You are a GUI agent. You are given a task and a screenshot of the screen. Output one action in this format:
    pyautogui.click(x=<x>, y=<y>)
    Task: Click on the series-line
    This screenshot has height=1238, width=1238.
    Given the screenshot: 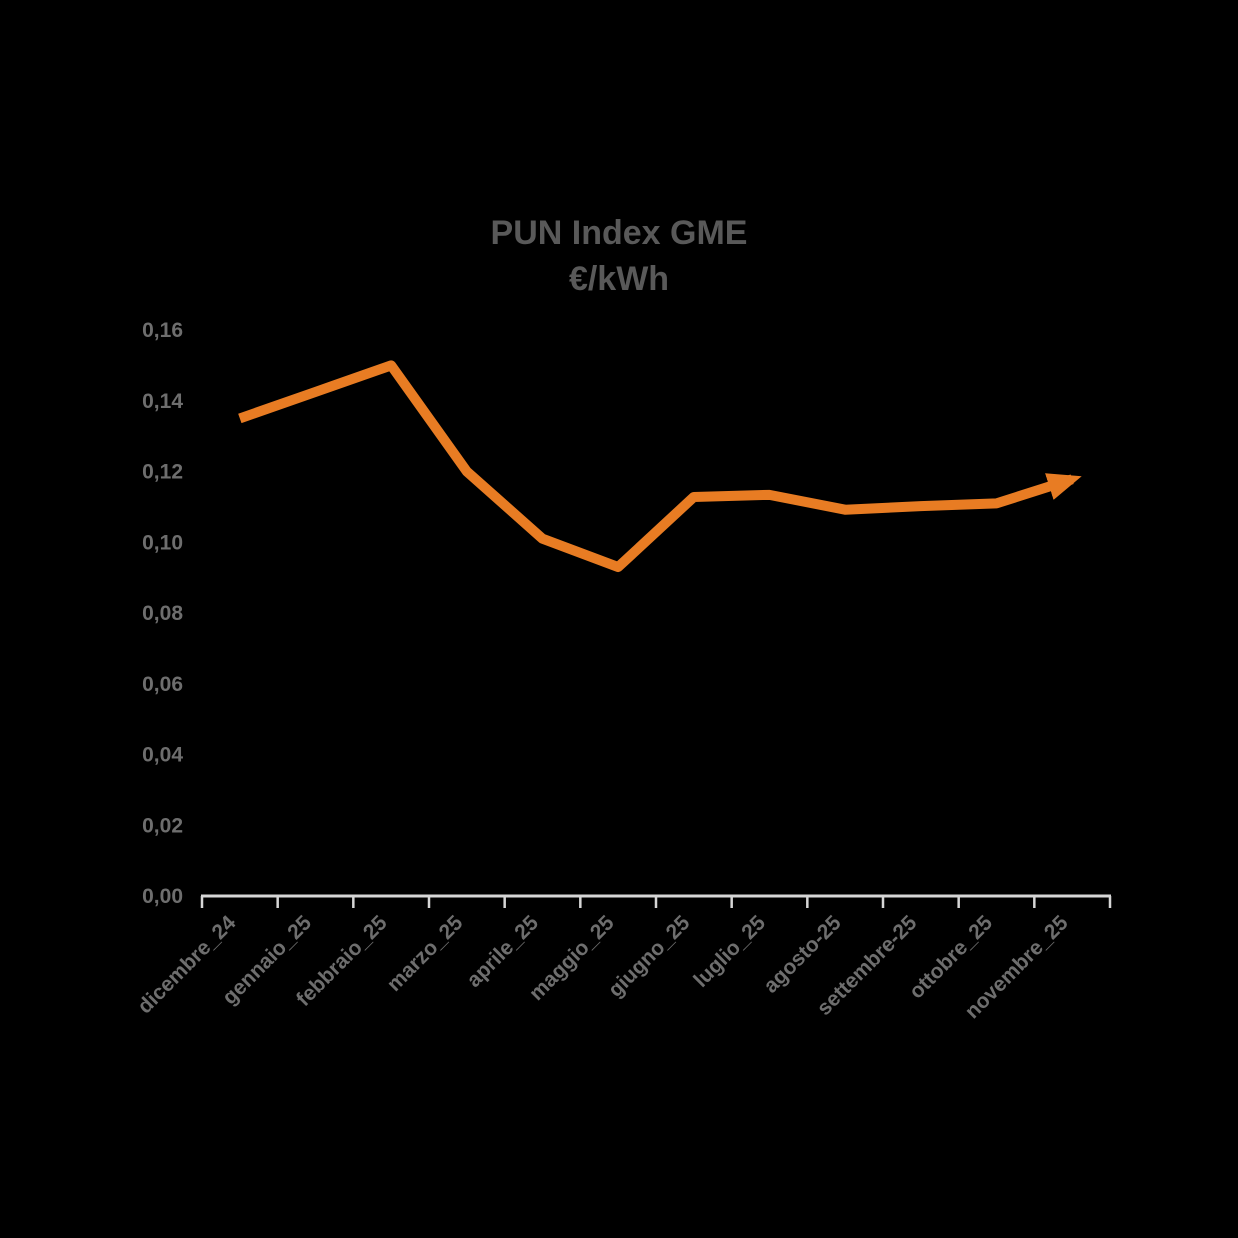 What is the action you would take?
    pyautogui.click(x=660, y=466)
    